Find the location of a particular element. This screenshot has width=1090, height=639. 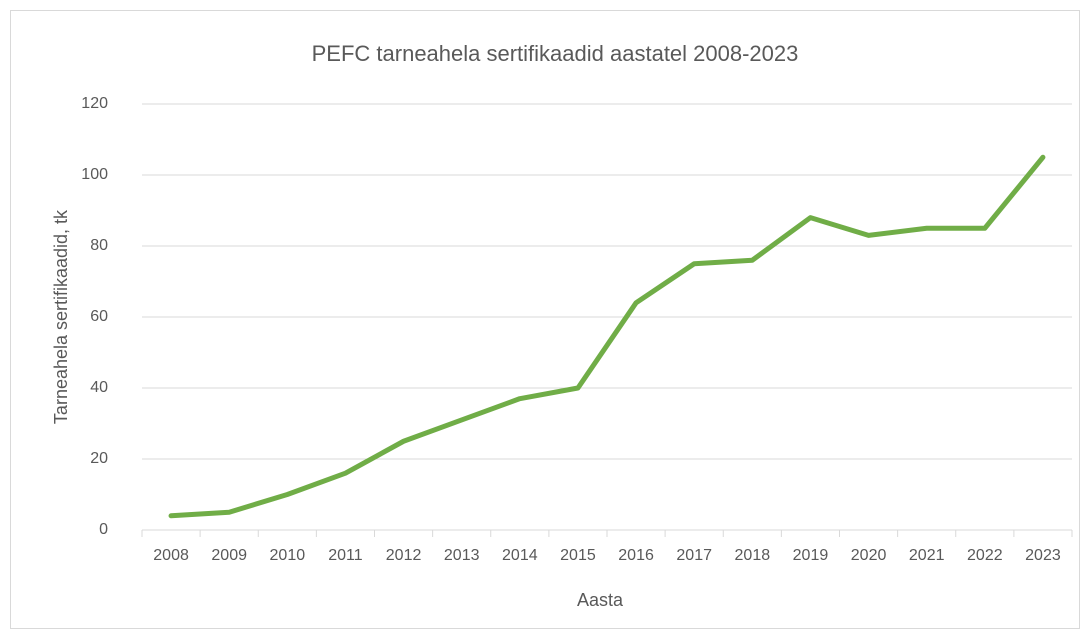

y-tick-label: 20 is located at coordinates (99, 458).